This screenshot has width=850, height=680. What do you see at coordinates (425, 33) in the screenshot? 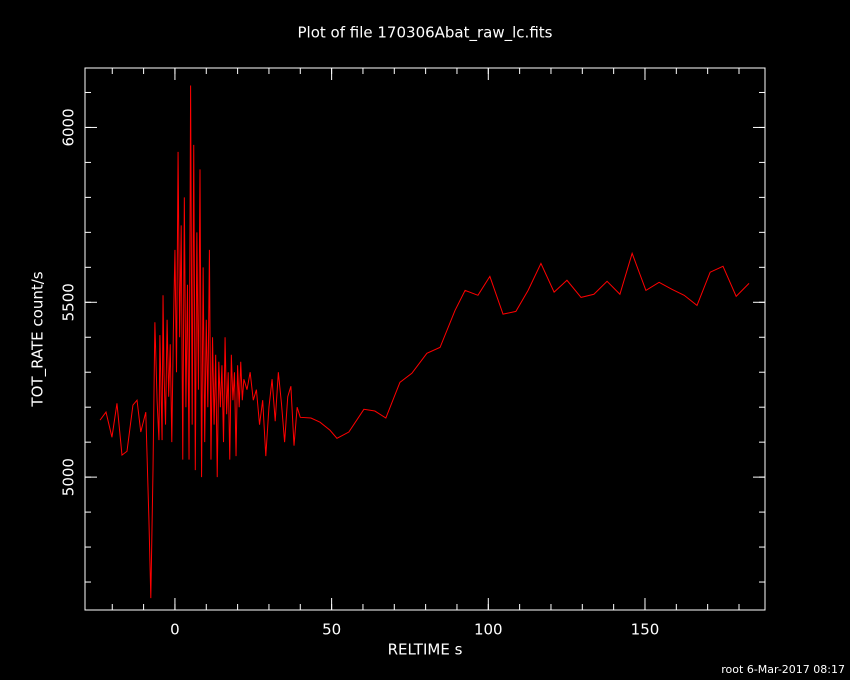
I see `chart-title: Plot of file 170306Abat_raw_lc.fits` at bounding box center [425, 33].